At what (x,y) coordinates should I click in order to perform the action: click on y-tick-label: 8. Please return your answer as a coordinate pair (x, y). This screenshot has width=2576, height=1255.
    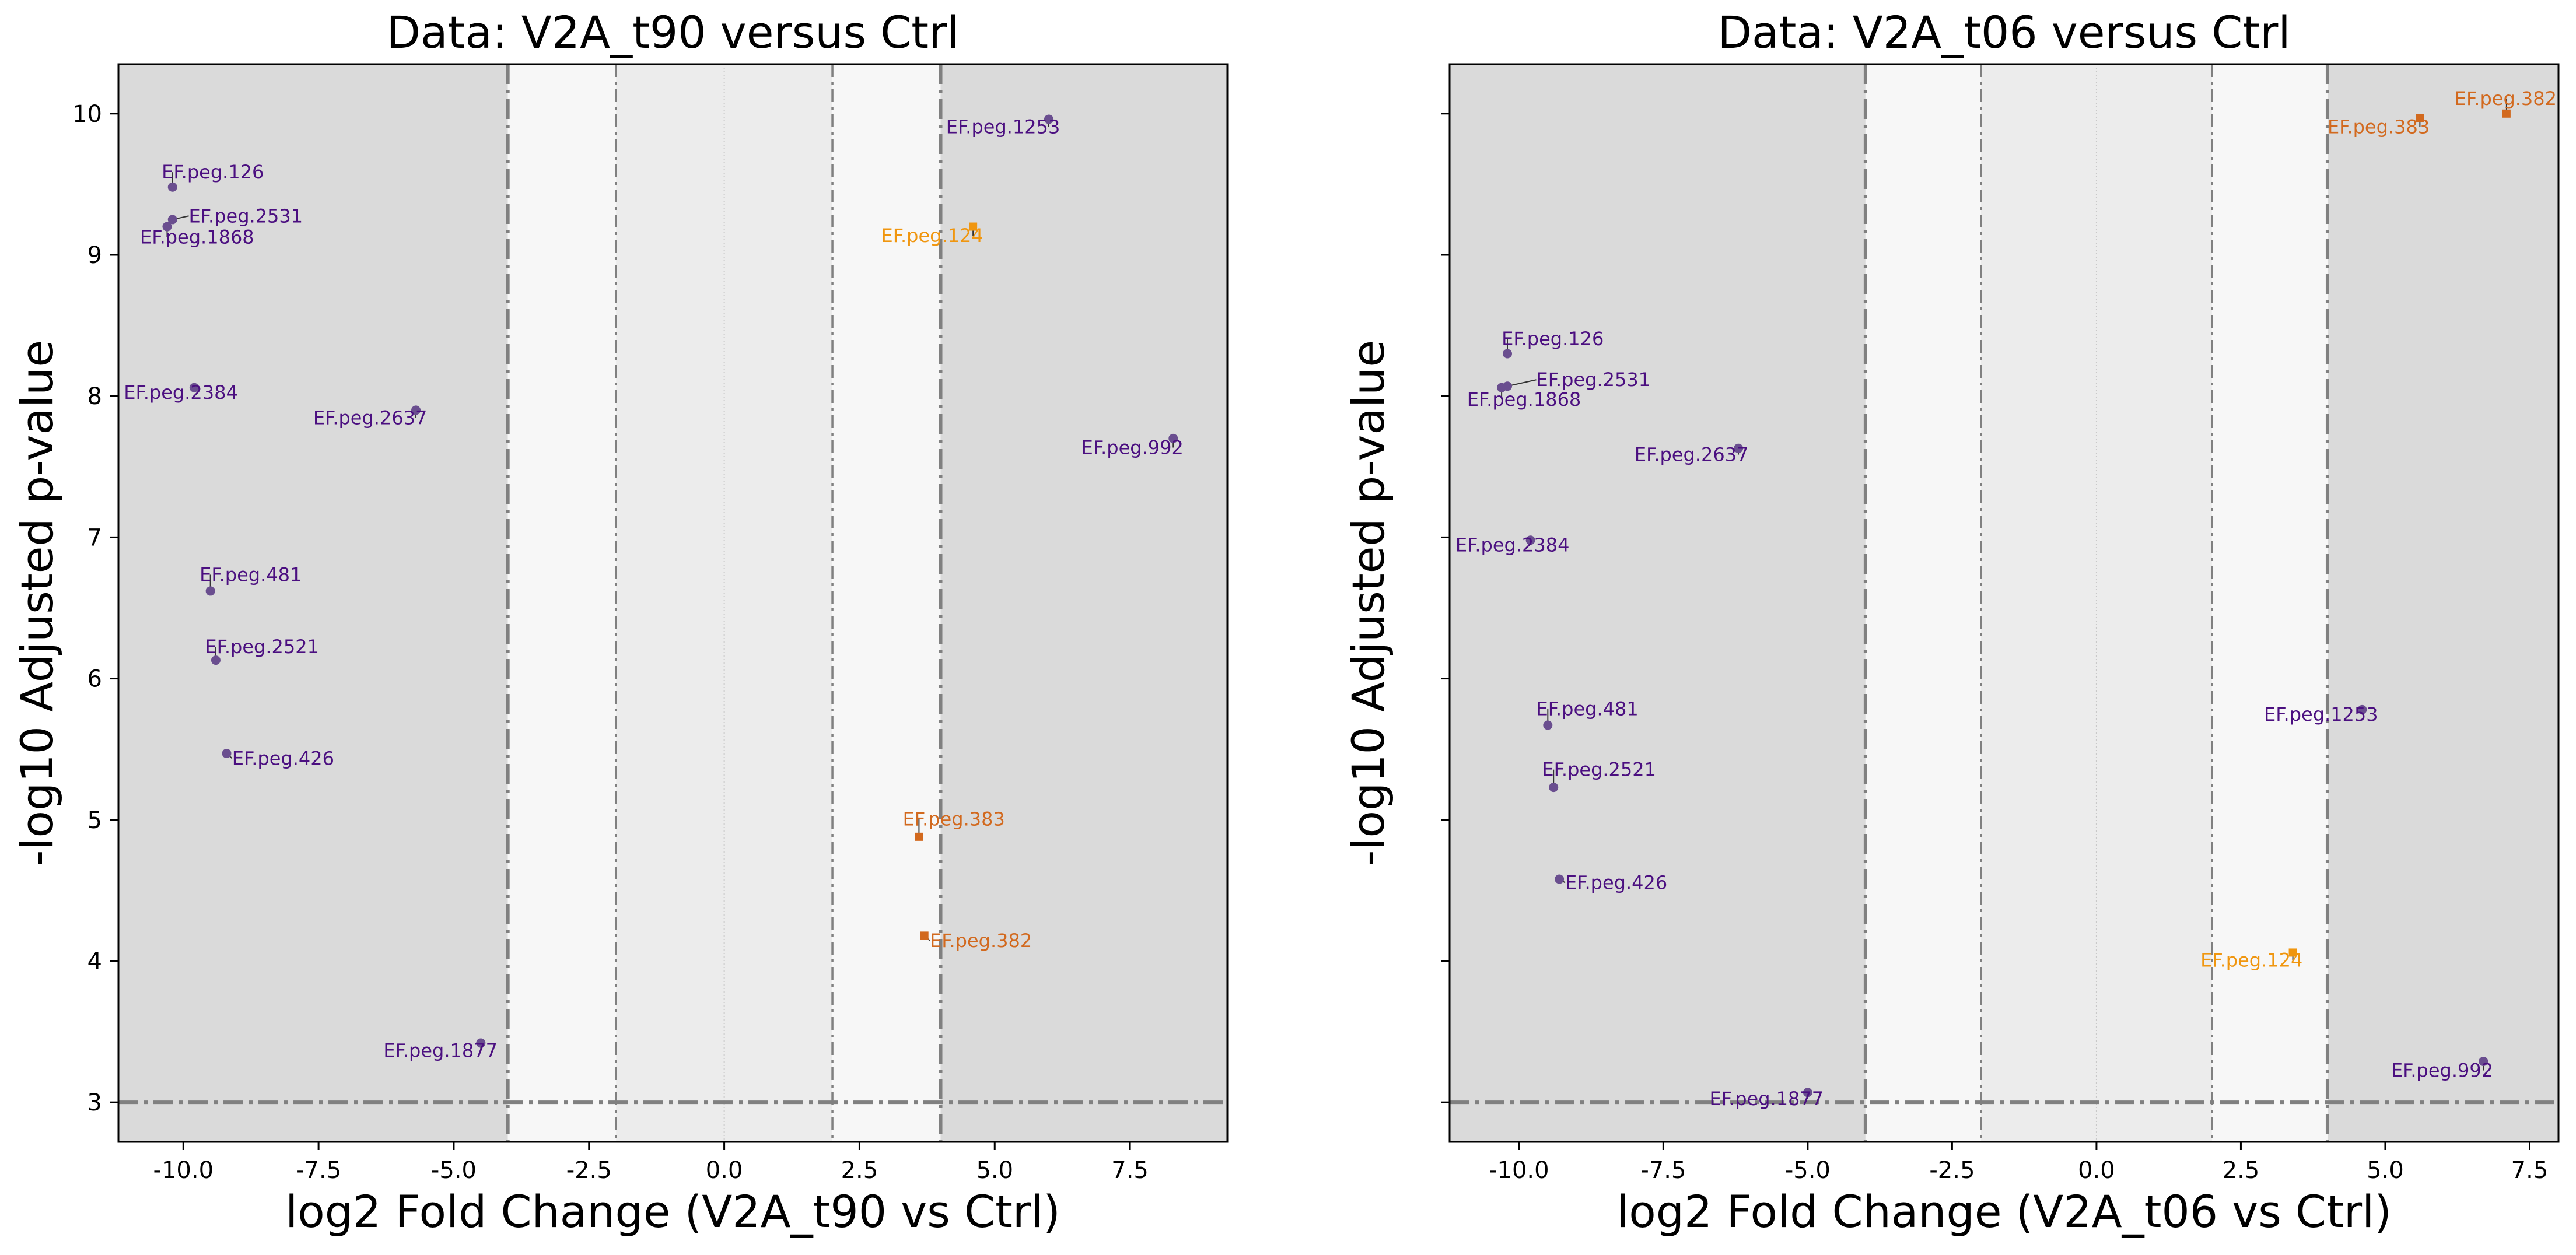
    Looking at the image, I should click on (95, 397).